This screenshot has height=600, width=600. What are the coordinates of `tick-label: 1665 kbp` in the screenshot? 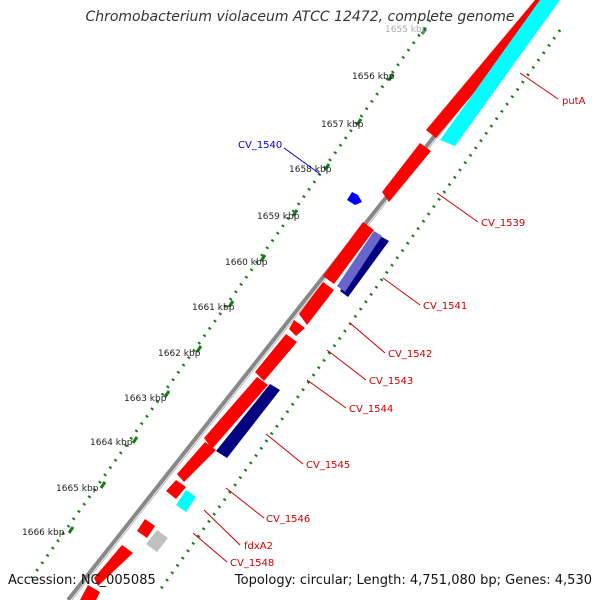 It's located at (77, 489).